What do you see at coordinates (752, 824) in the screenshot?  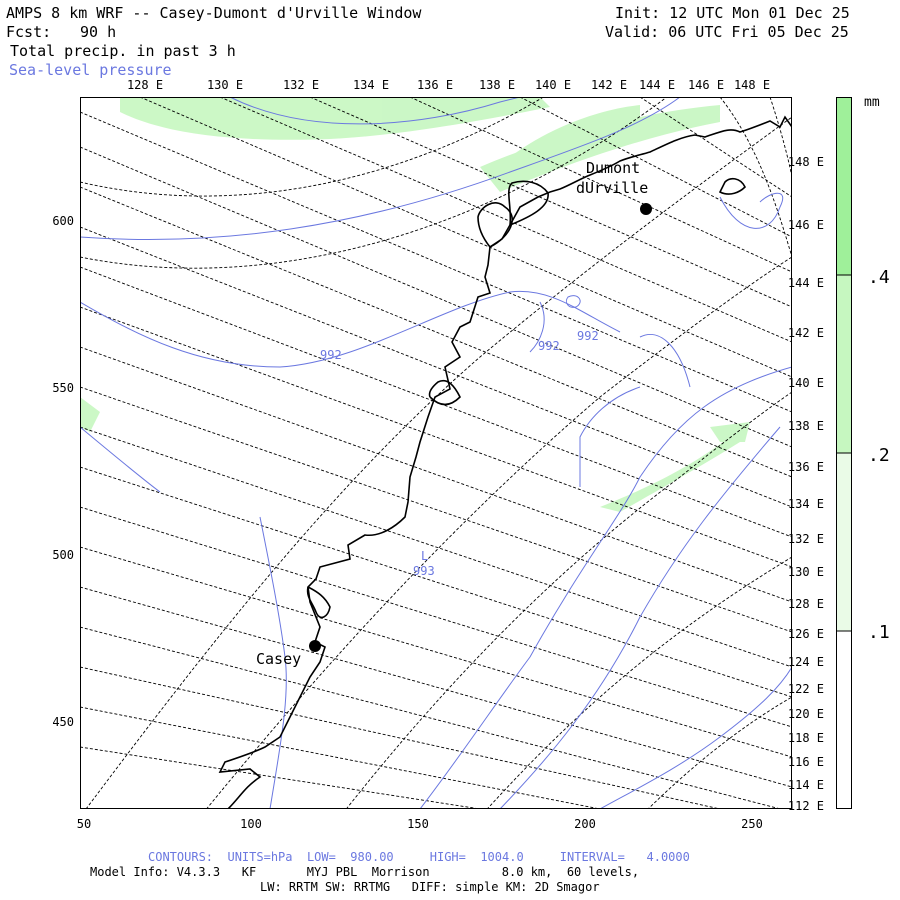 I see `x-tick-label: 250` at bounding box center [752, 824].